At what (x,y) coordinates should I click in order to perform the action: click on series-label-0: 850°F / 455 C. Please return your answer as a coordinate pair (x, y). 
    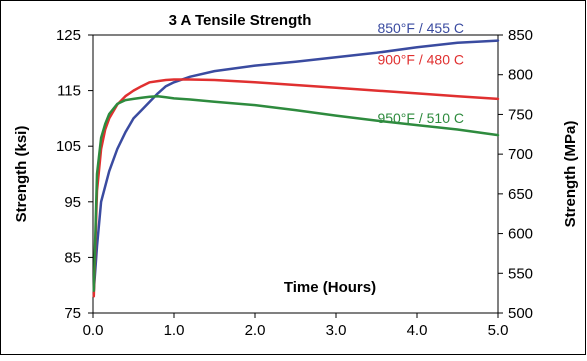
    Looking at the image, I should click on (420, 28).